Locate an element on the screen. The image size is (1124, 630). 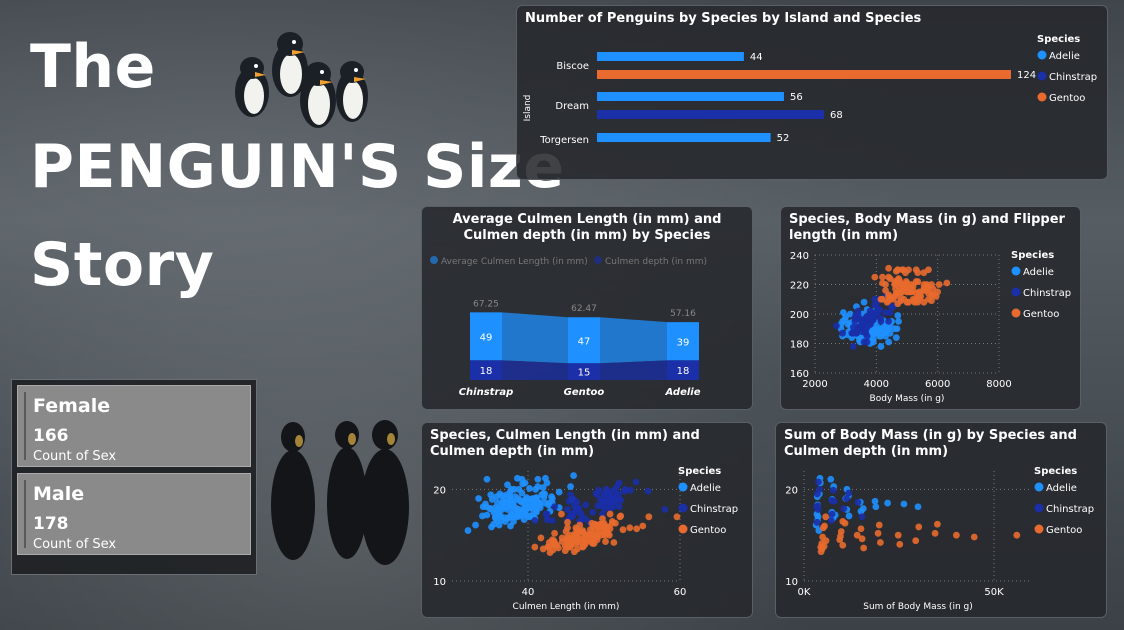
y-tick-label: 220 is located at coordinates (799, 286).